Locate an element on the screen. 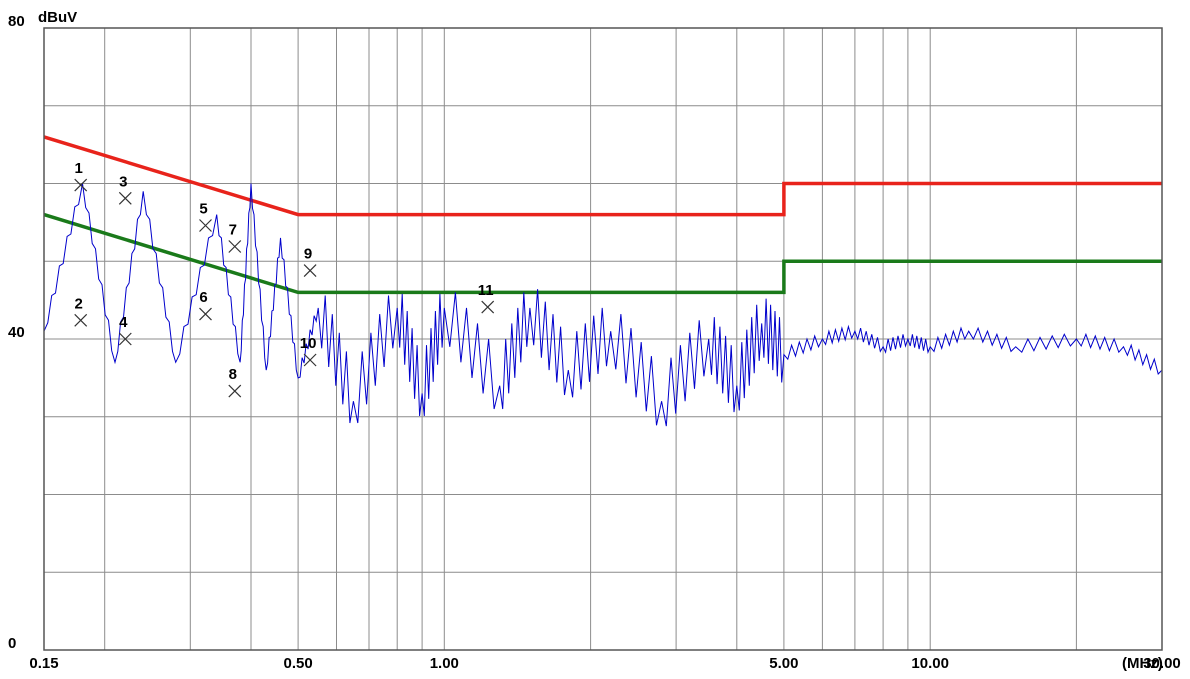 This screenshot has height=679, width=1190. marker-9: 9 is located at coordinates (310, 262).